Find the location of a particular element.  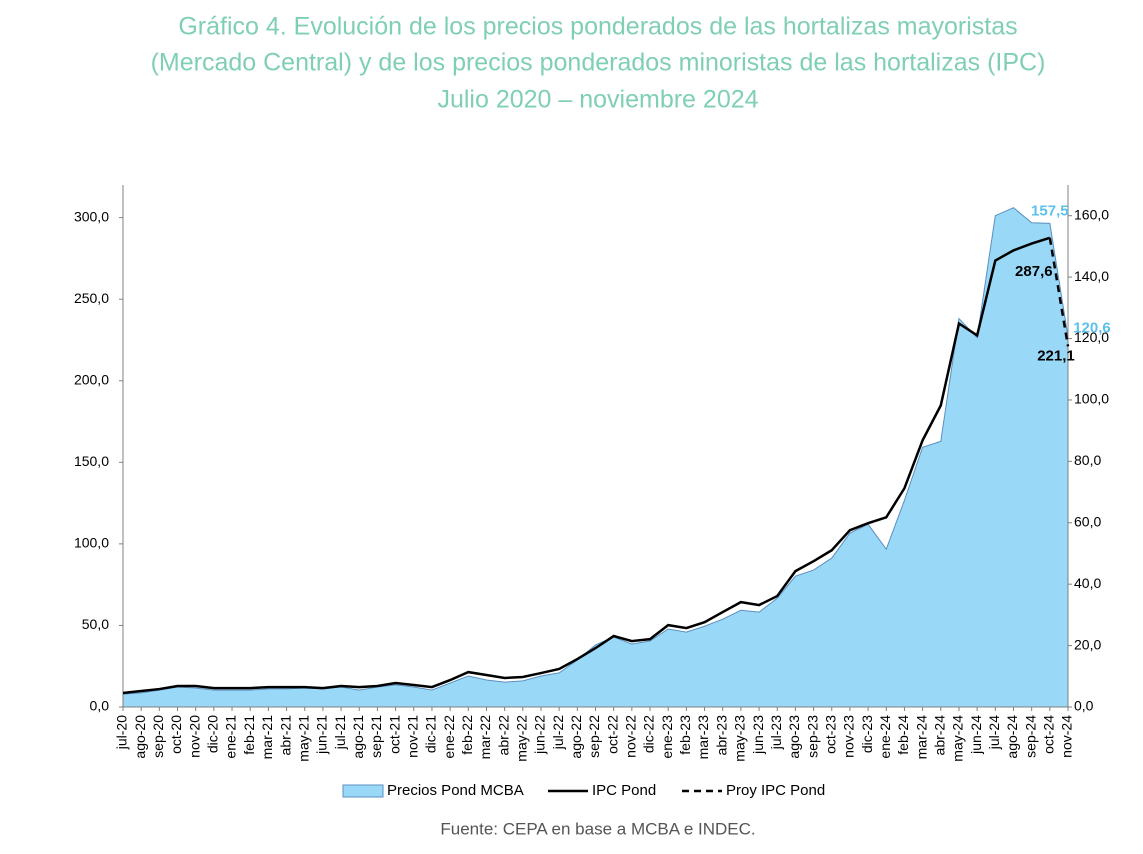

x-tick-label: abr-24 is located at coordinates (939, 735).